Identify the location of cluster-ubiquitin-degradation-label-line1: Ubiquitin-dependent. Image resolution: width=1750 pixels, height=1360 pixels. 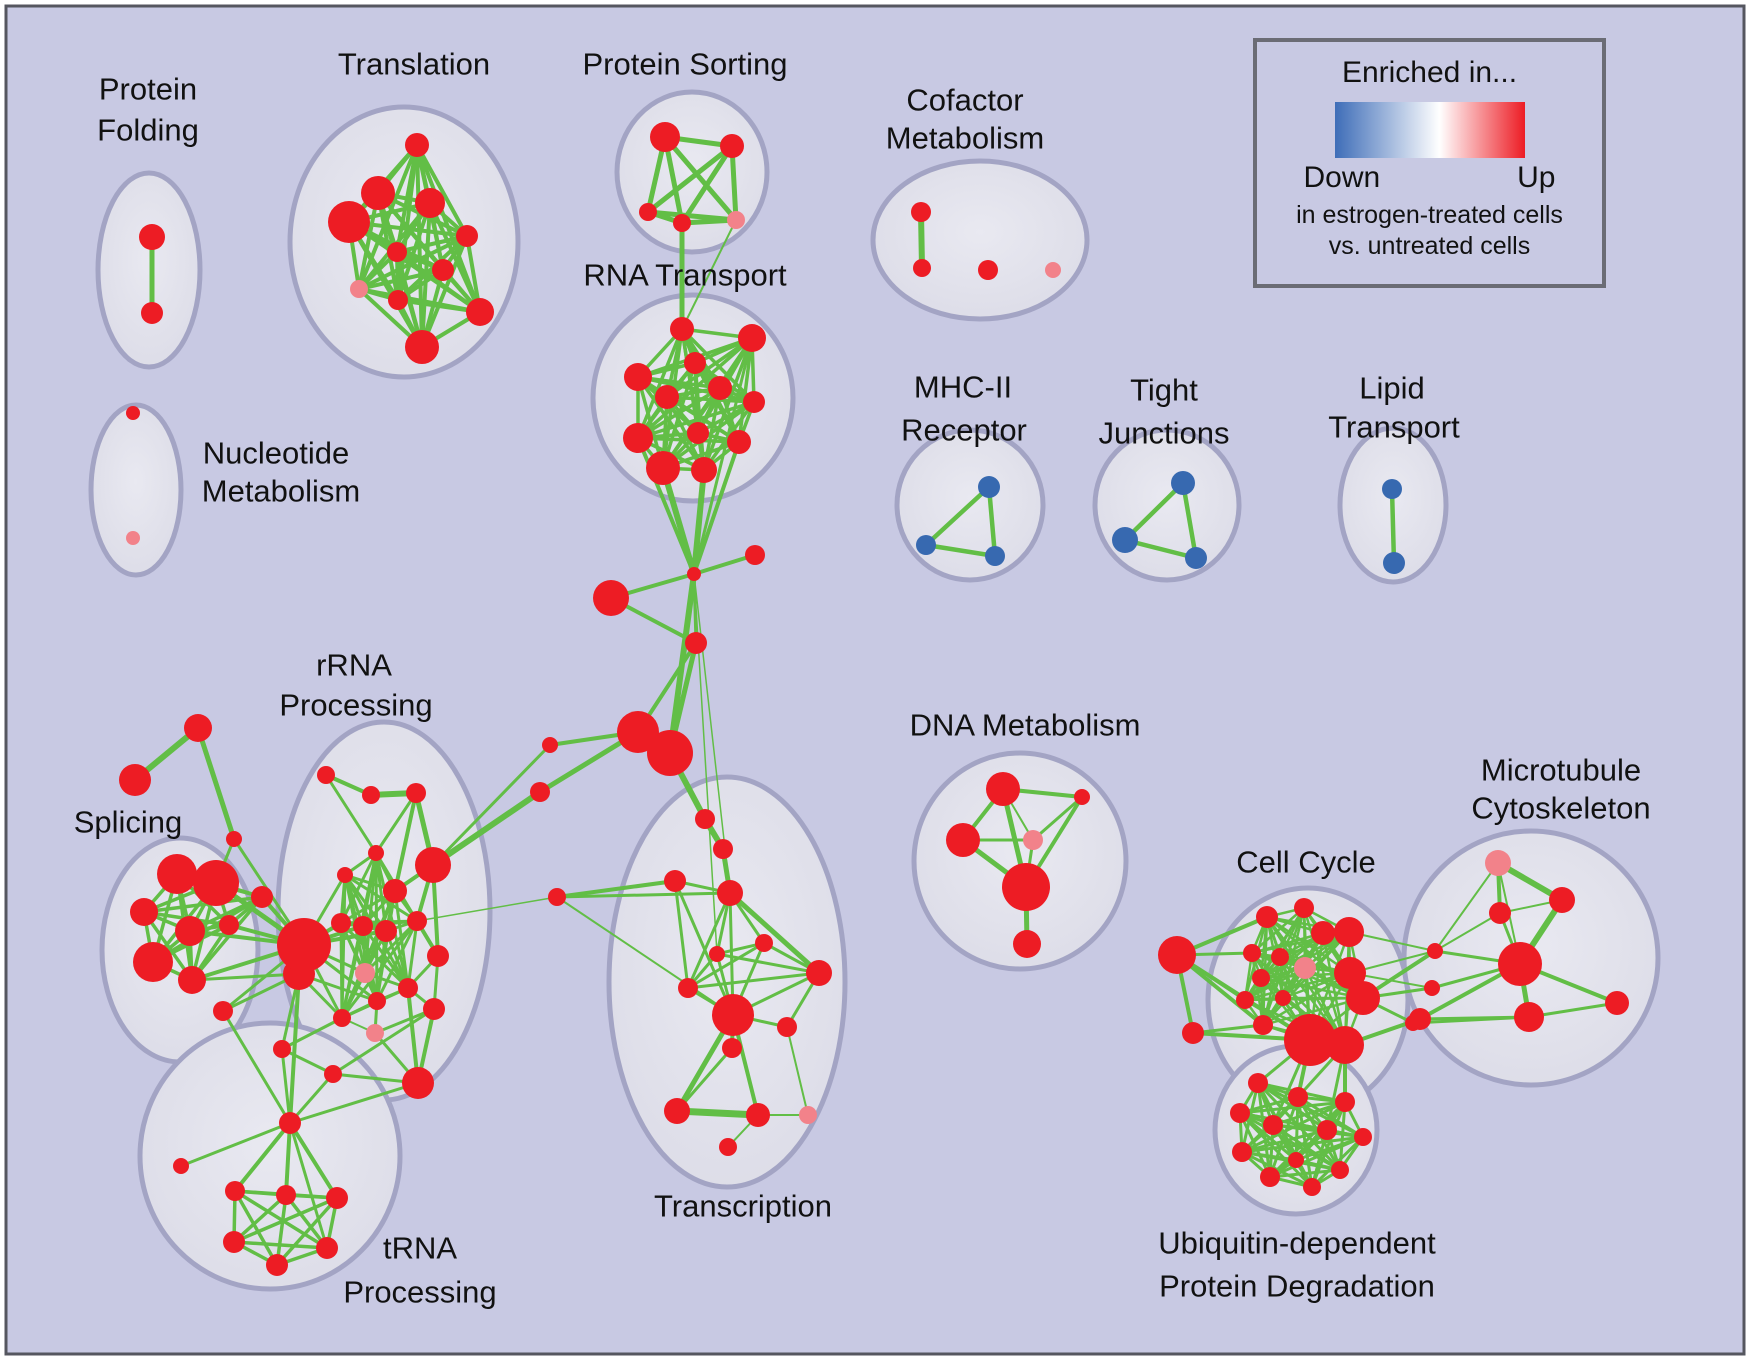
(1297, 1243).